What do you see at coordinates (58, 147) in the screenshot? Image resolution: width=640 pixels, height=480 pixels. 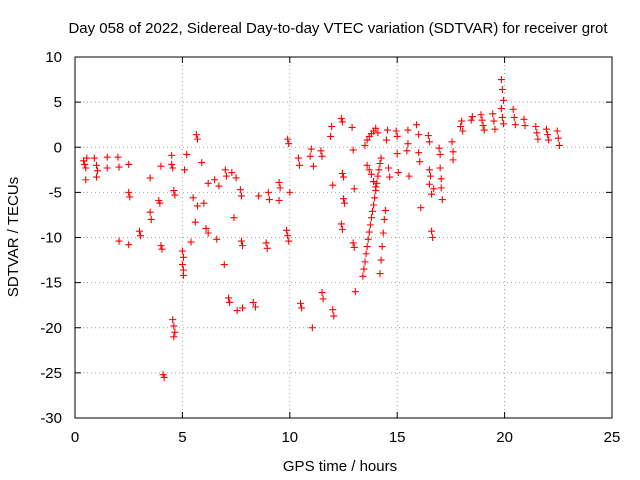 I see `y-tick-label: 0` at bounding box center [58, 147].